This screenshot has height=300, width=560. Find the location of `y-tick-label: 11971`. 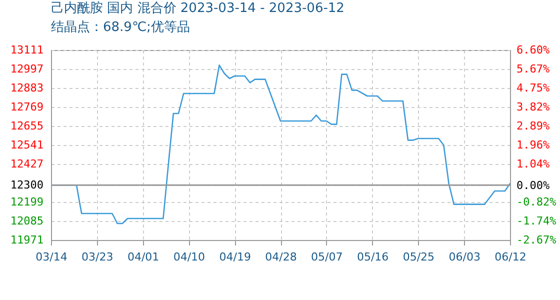

y-tick-label: 11971 is located at coordinates (27, 240).